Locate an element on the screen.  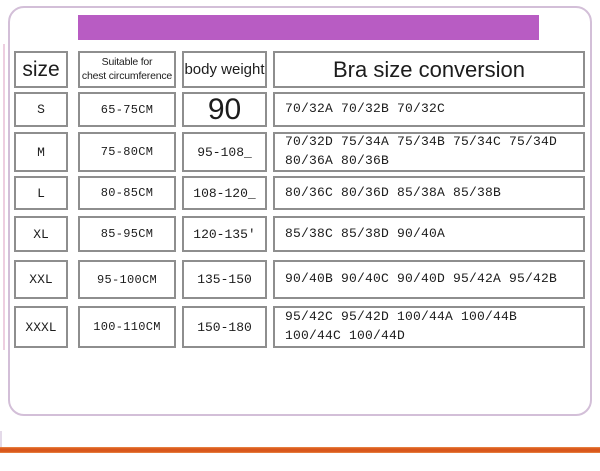
left-edge-pink-line is located at coordinates (4, 197).